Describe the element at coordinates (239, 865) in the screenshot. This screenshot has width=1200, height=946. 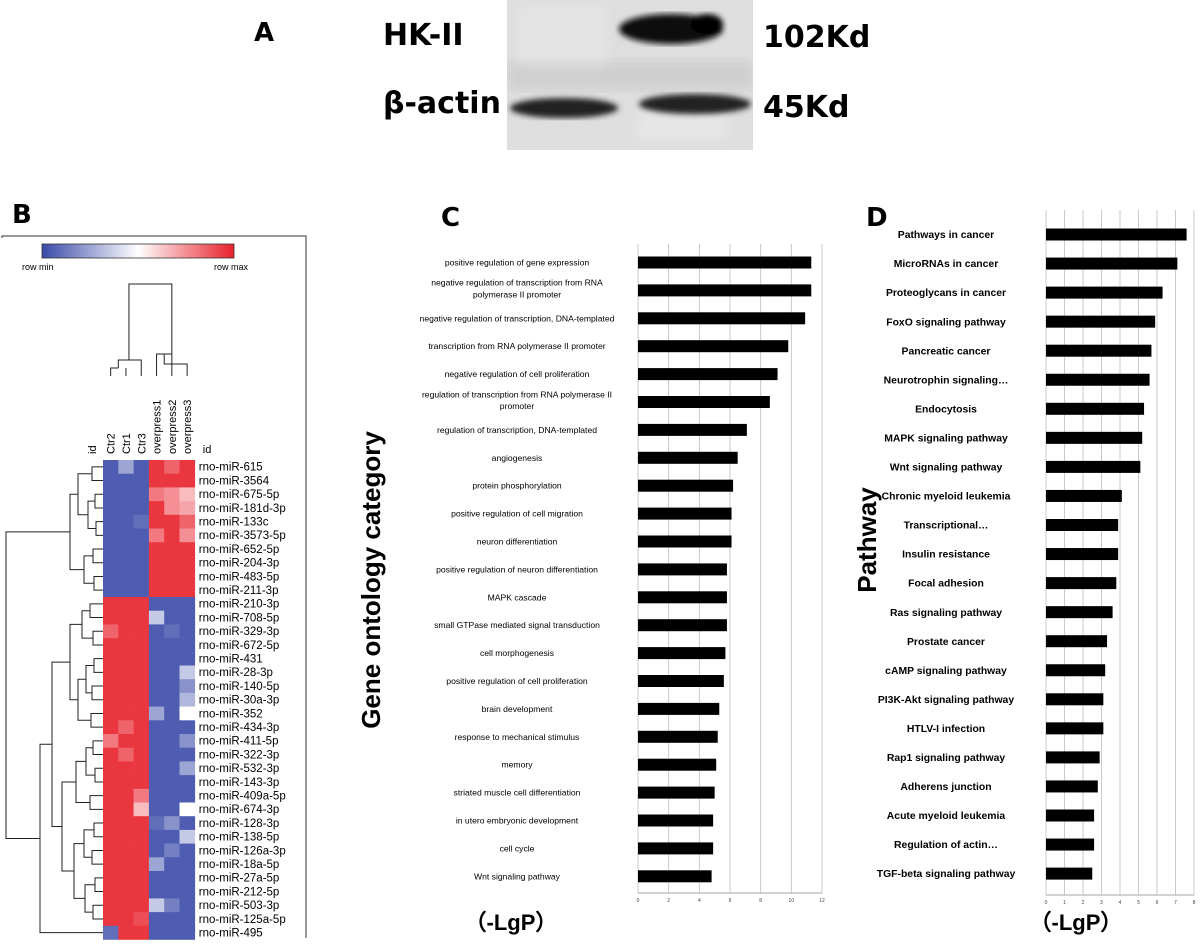
I see `mirna-row-label: rno-miR-18a-5p` at that location.